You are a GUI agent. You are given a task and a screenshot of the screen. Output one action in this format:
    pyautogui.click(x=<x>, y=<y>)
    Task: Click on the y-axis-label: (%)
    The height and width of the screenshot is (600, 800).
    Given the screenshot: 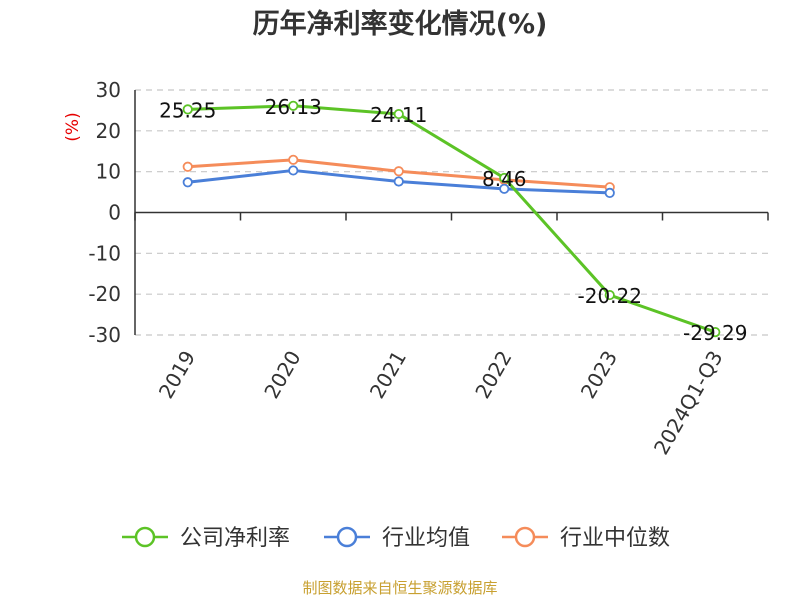 What is the action you would take?
    pyautogui.click(x=73, y=126)
    